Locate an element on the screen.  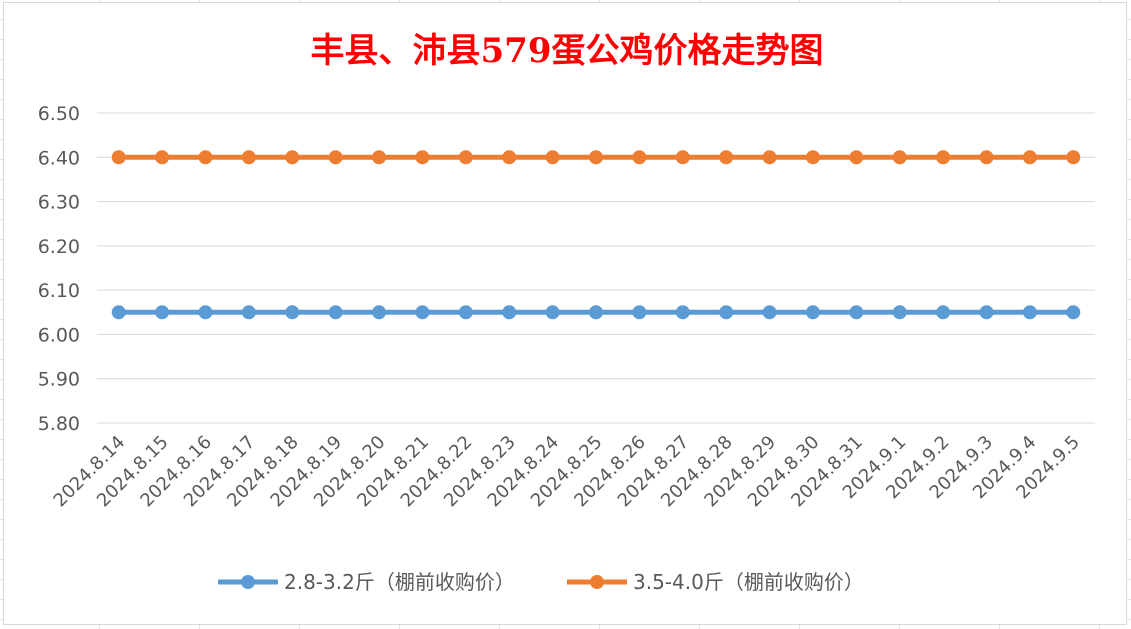
chart-title: 丰县、沛县579蛋公鸡价格走势图 is located at coordinates (567, 51).